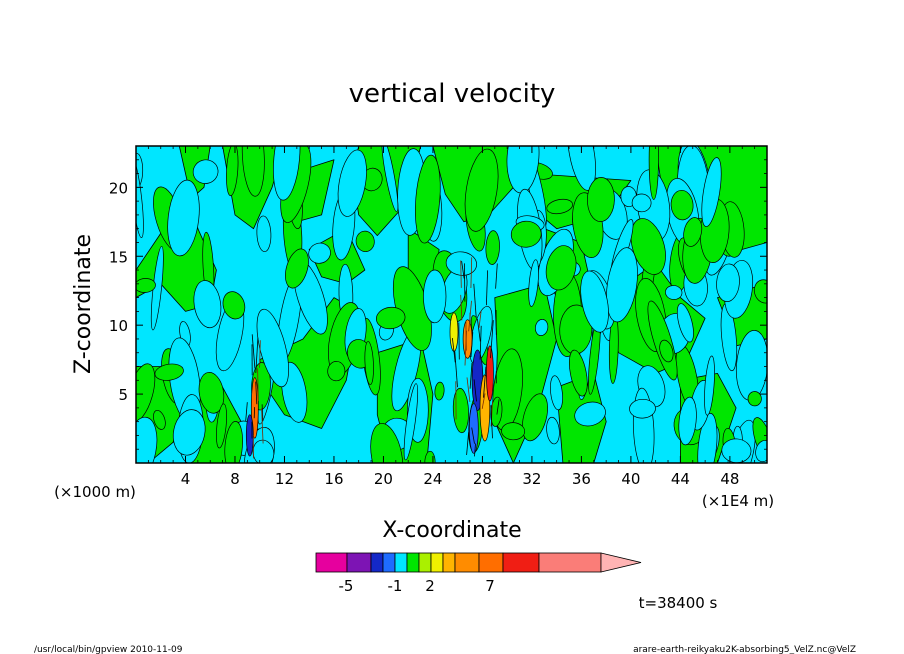 The width and height of the screenshot is (904, 654). I want to click on x-tick-label: 12, so click(284, 479).